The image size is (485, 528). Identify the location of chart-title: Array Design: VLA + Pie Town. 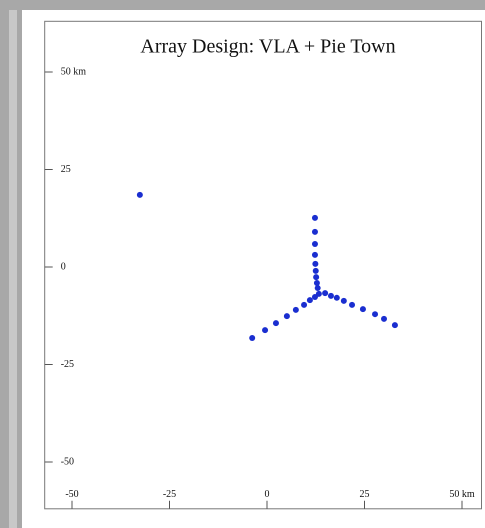
(267, 47).